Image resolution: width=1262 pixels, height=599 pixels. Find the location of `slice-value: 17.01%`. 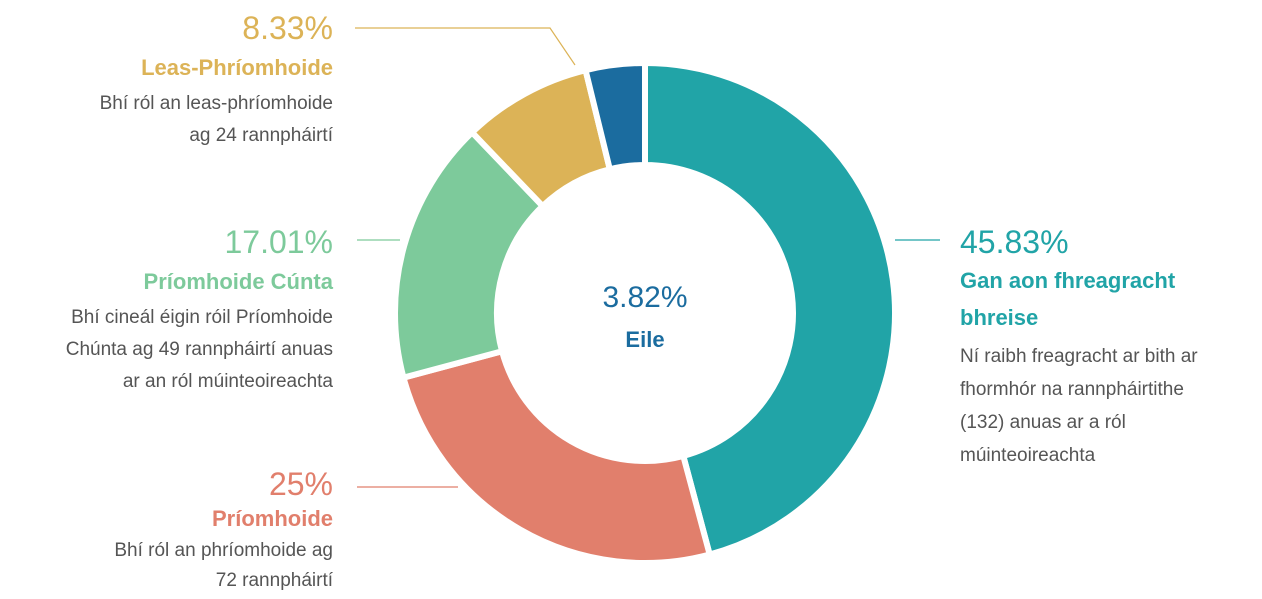

slice-value: 17.01% is located at coordinates (278, 242).